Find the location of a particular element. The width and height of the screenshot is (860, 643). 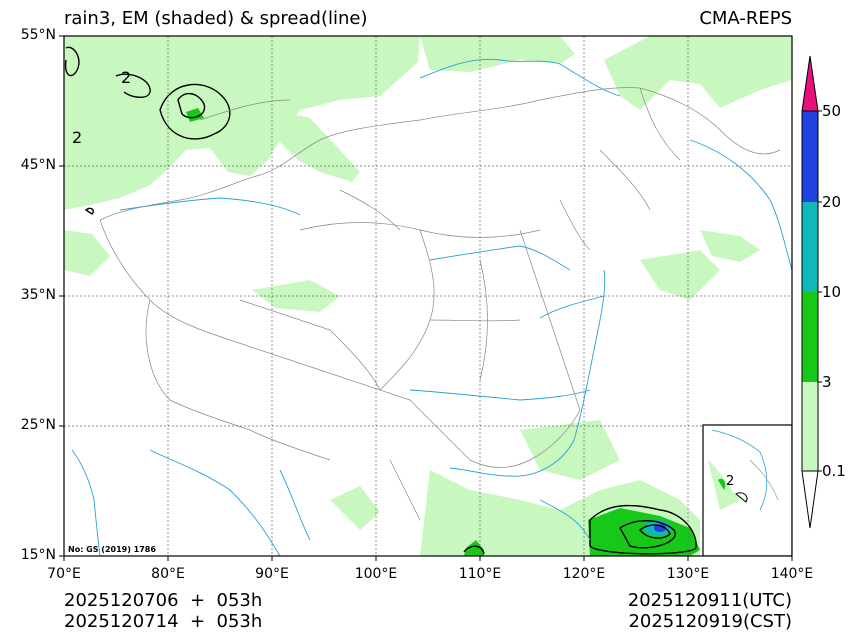

lat-label-45: 45°N is located at coordinates (38, 165).